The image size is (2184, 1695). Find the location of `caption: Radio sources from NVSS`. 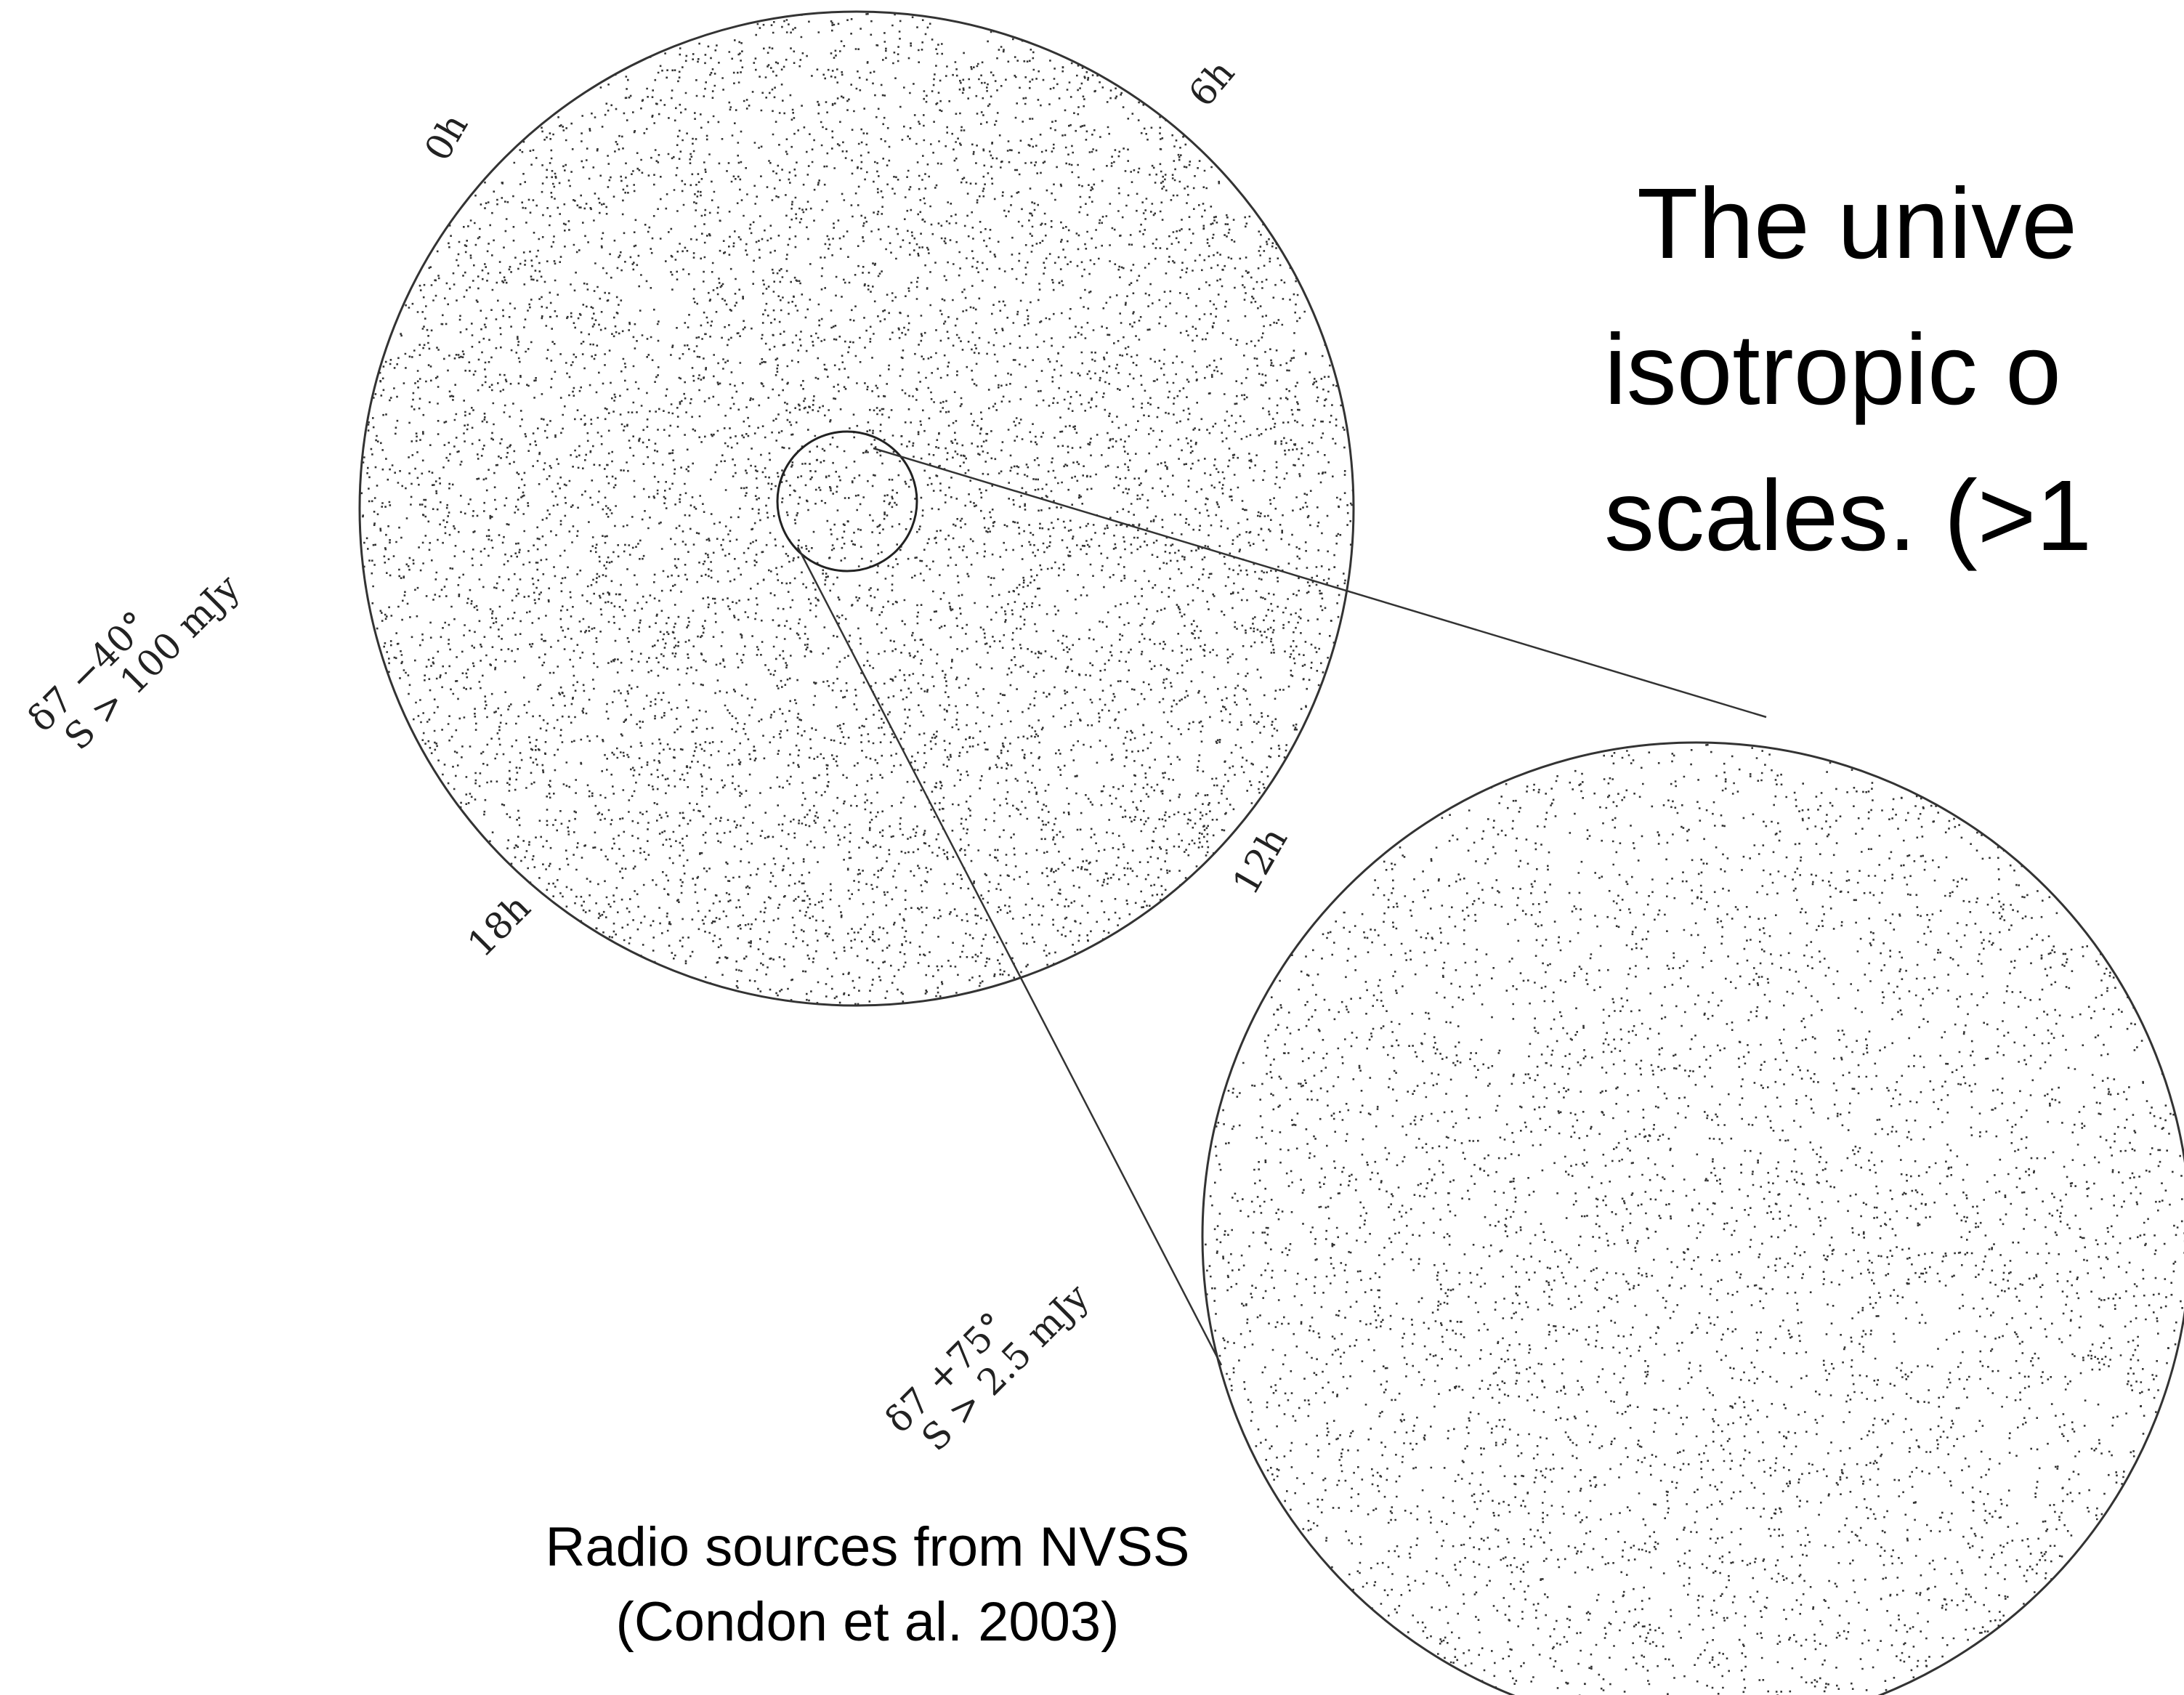

caption: Radio sources from NVSS is located at coordinates (868, 1547).